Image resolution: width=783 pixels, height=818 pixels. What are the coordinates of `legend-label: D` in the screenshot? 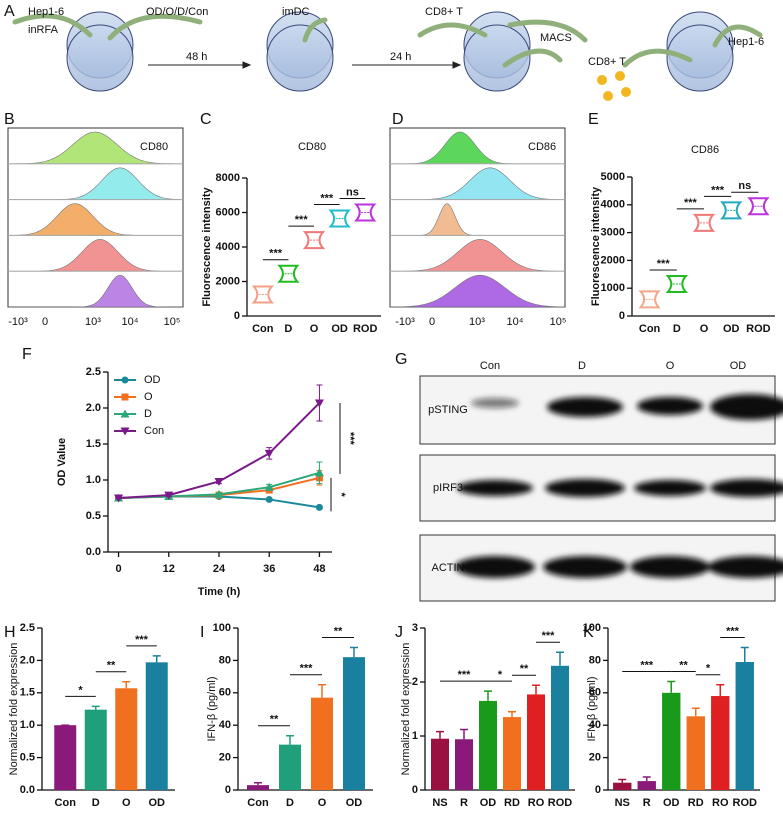 It's located at (148, 414).